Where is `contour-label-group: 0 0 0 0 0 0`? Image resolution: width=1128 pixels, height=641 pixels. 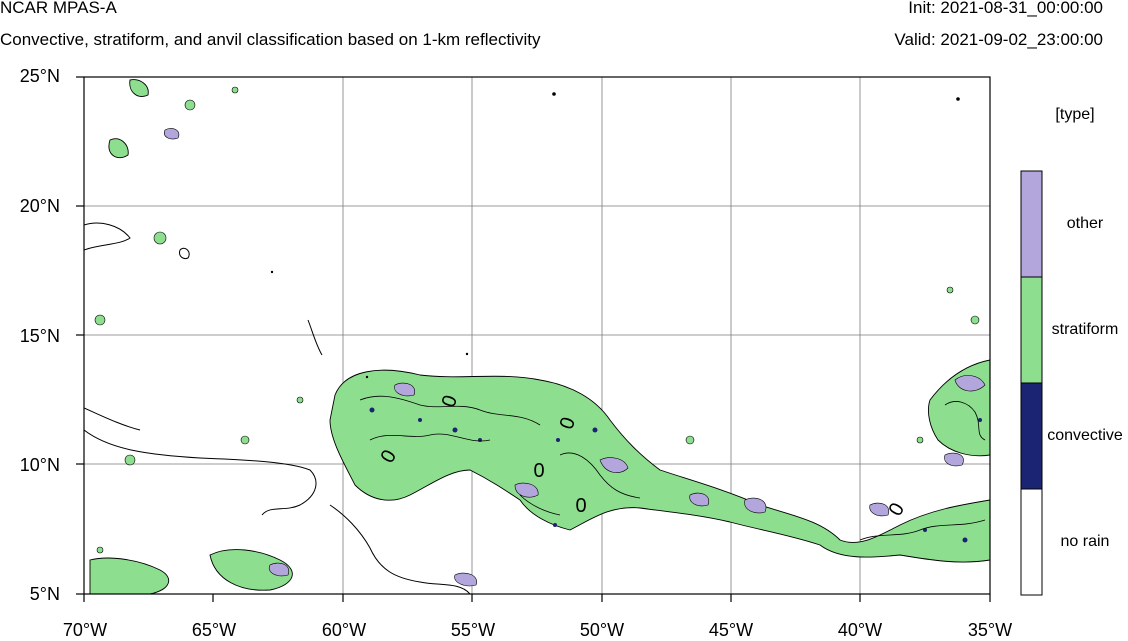
contour-label-group: 0 0 0 0 0 0 is located at coordinates (643, 455).